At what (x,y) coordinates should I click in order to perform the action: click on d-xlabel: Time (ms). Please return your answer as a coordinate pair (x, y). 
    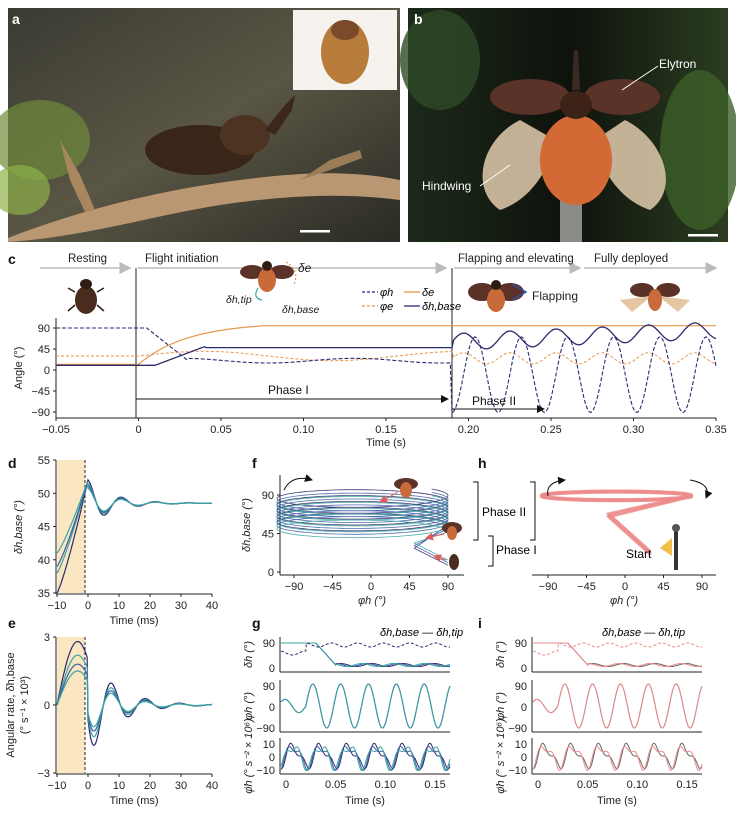
    Looking at the image, I should click on (133, 621).